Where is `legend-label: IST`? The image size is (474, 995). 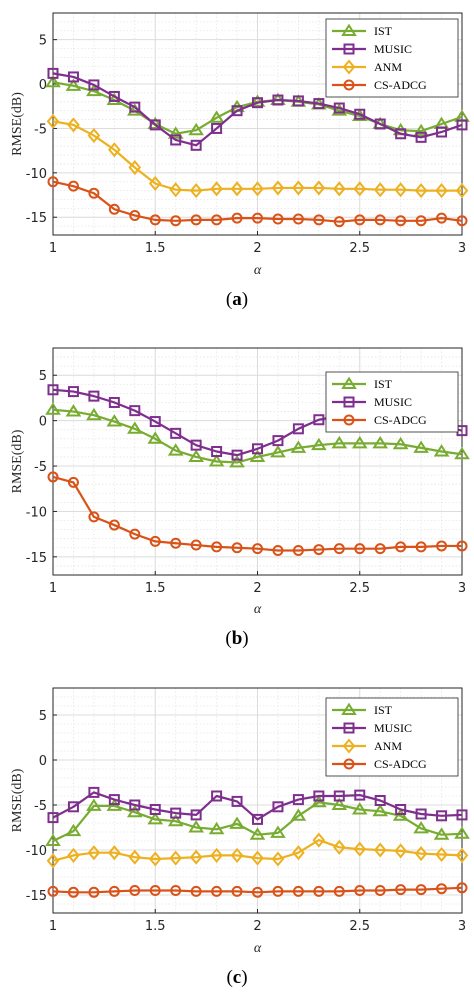 legend-label: IST is located at coordinates (383, 384).